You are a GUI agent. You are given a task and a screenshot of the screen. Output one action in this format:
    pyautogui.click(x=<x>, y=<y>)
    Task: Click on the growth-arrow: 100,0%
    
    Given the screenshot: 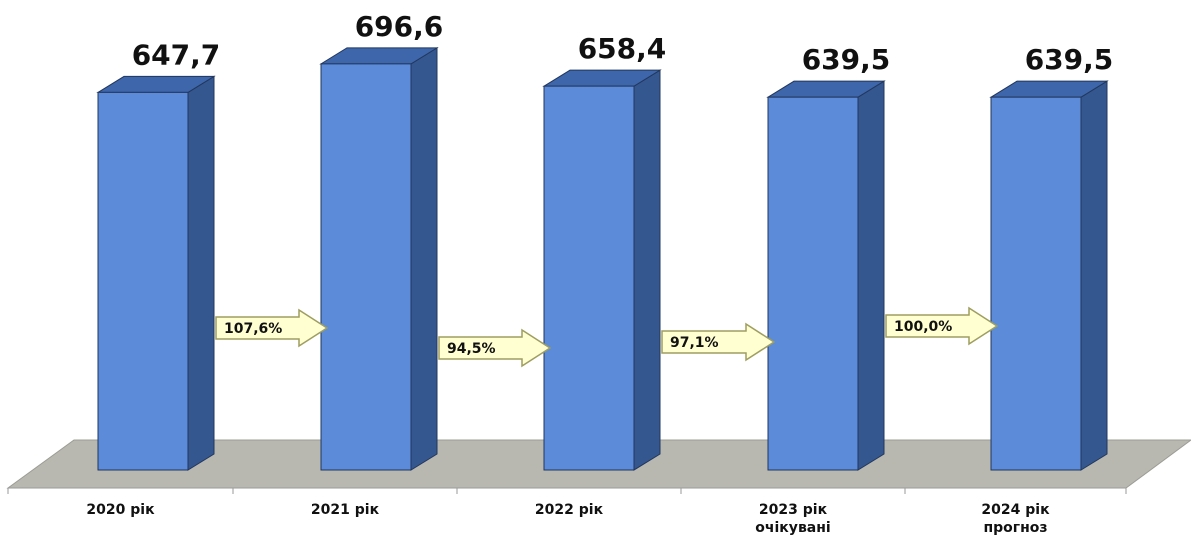 What is the action you would take?
    pyautogui.click(x=942, y=326)
    